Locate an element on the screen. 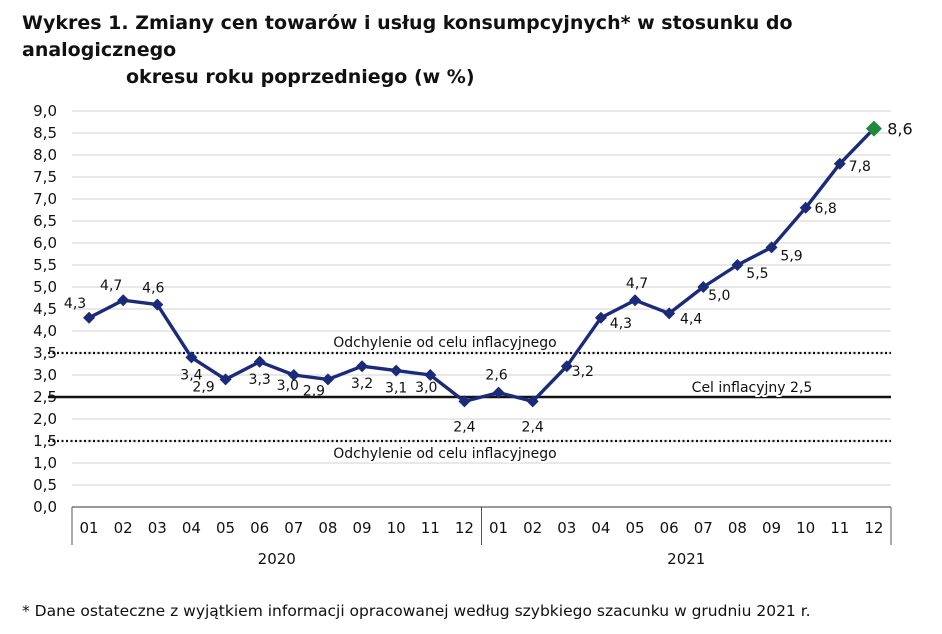  data-label: 4,4 is located at coordinates (691, 319).